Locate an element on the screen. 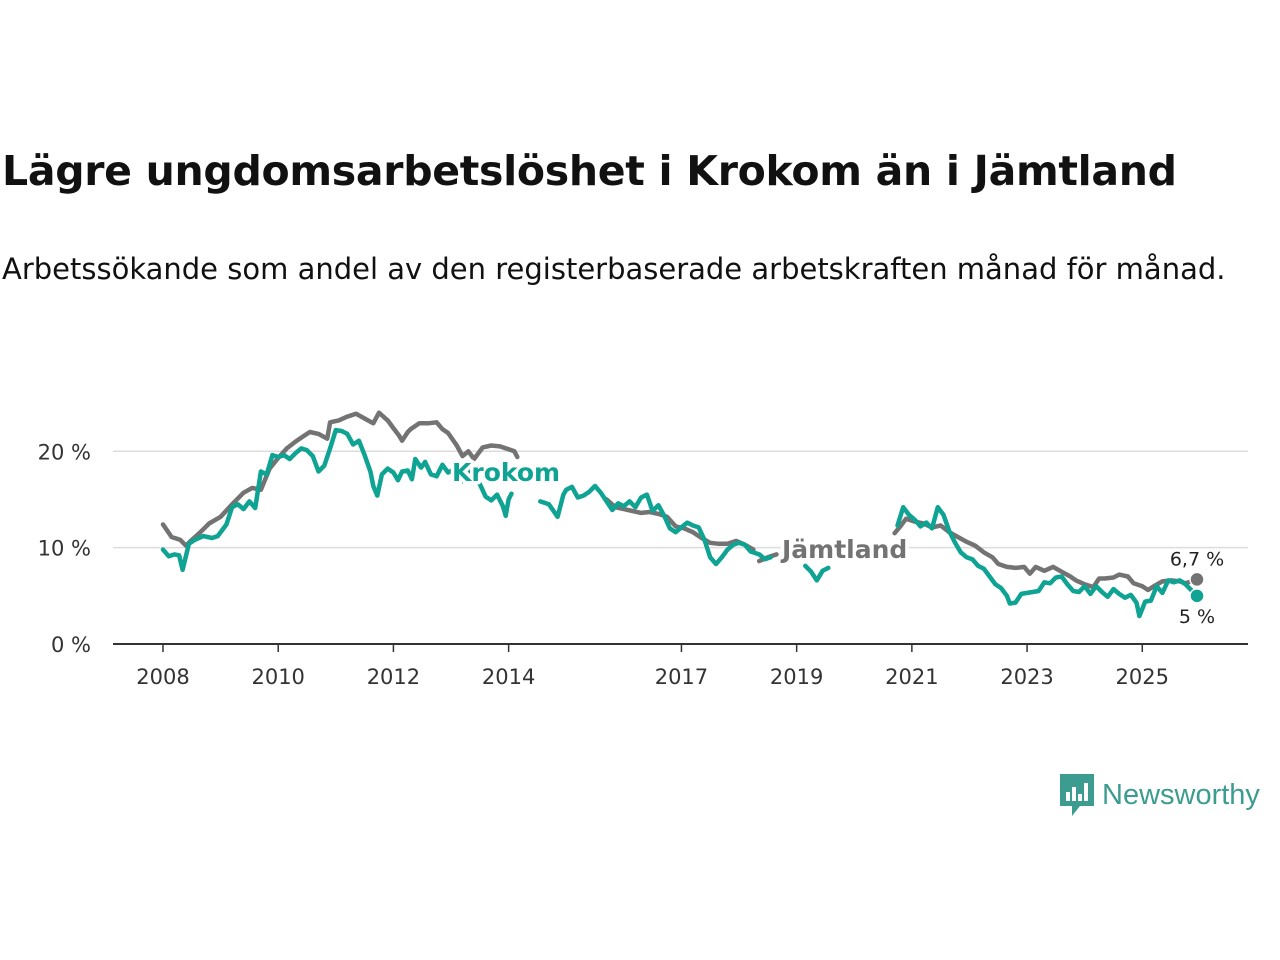 Image resolution: width=1280 pixels, height=960 pixels. series-label-krokom: Krokom is located at coordinates (506, 472).